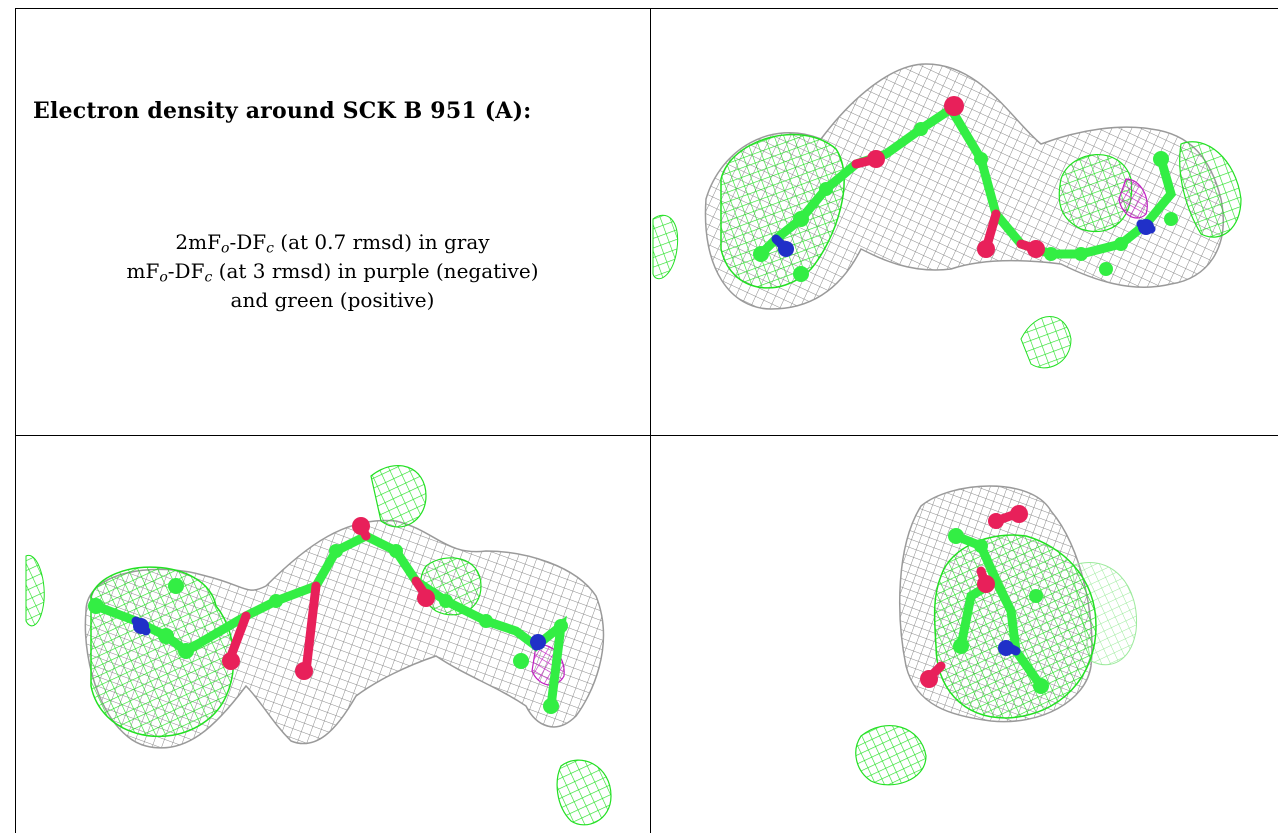 This screenshot has width=1278, height=833. I want to click on table-border-row, so click(646, 435).